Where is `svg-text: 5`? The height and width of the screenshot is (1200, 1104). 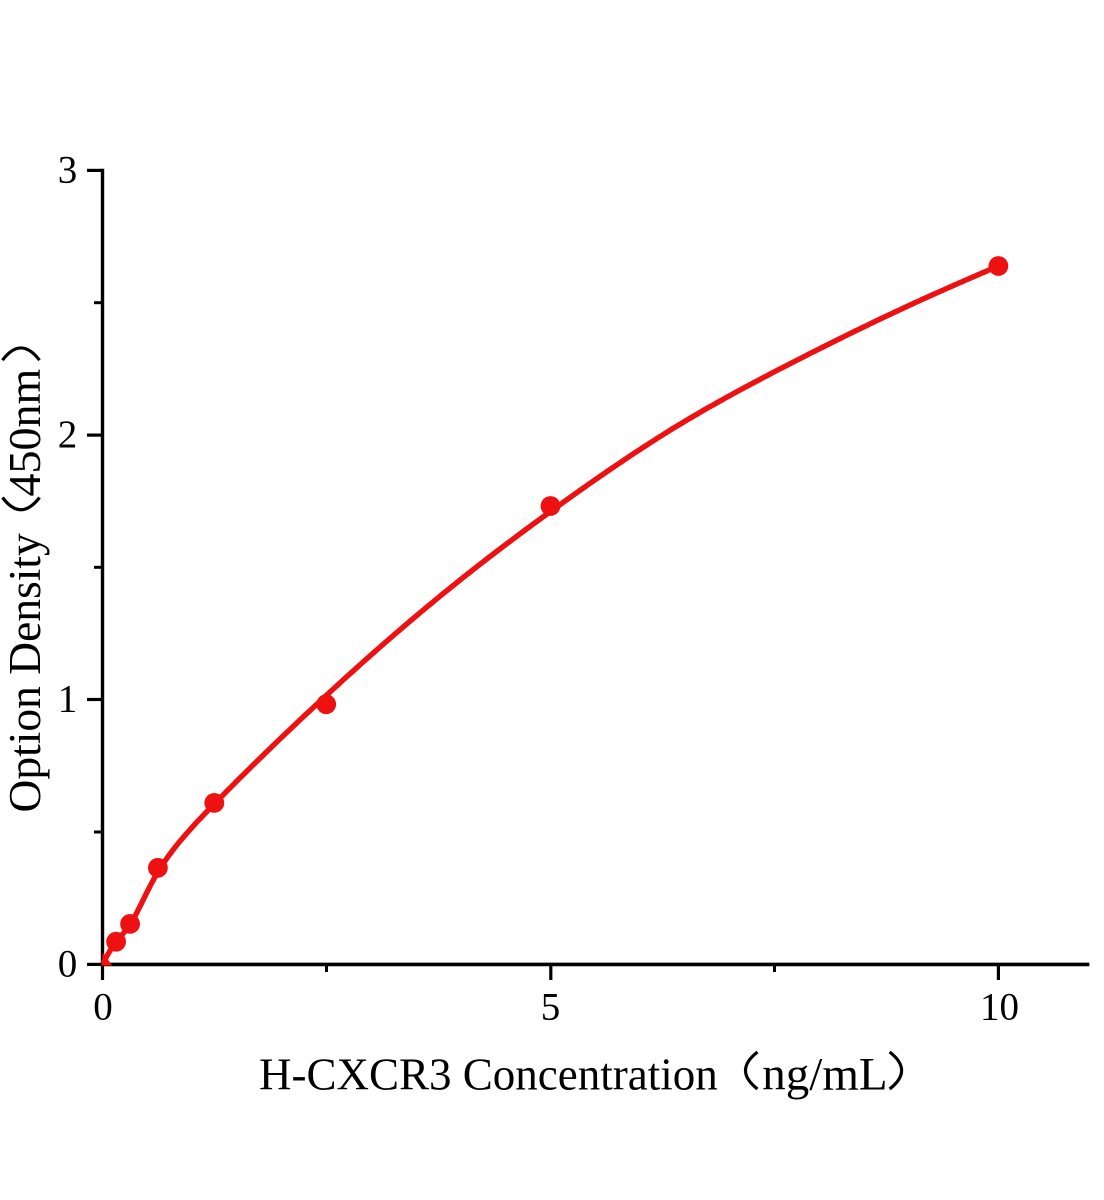
svg-text: 5 is located at coordinates (551, 1007).